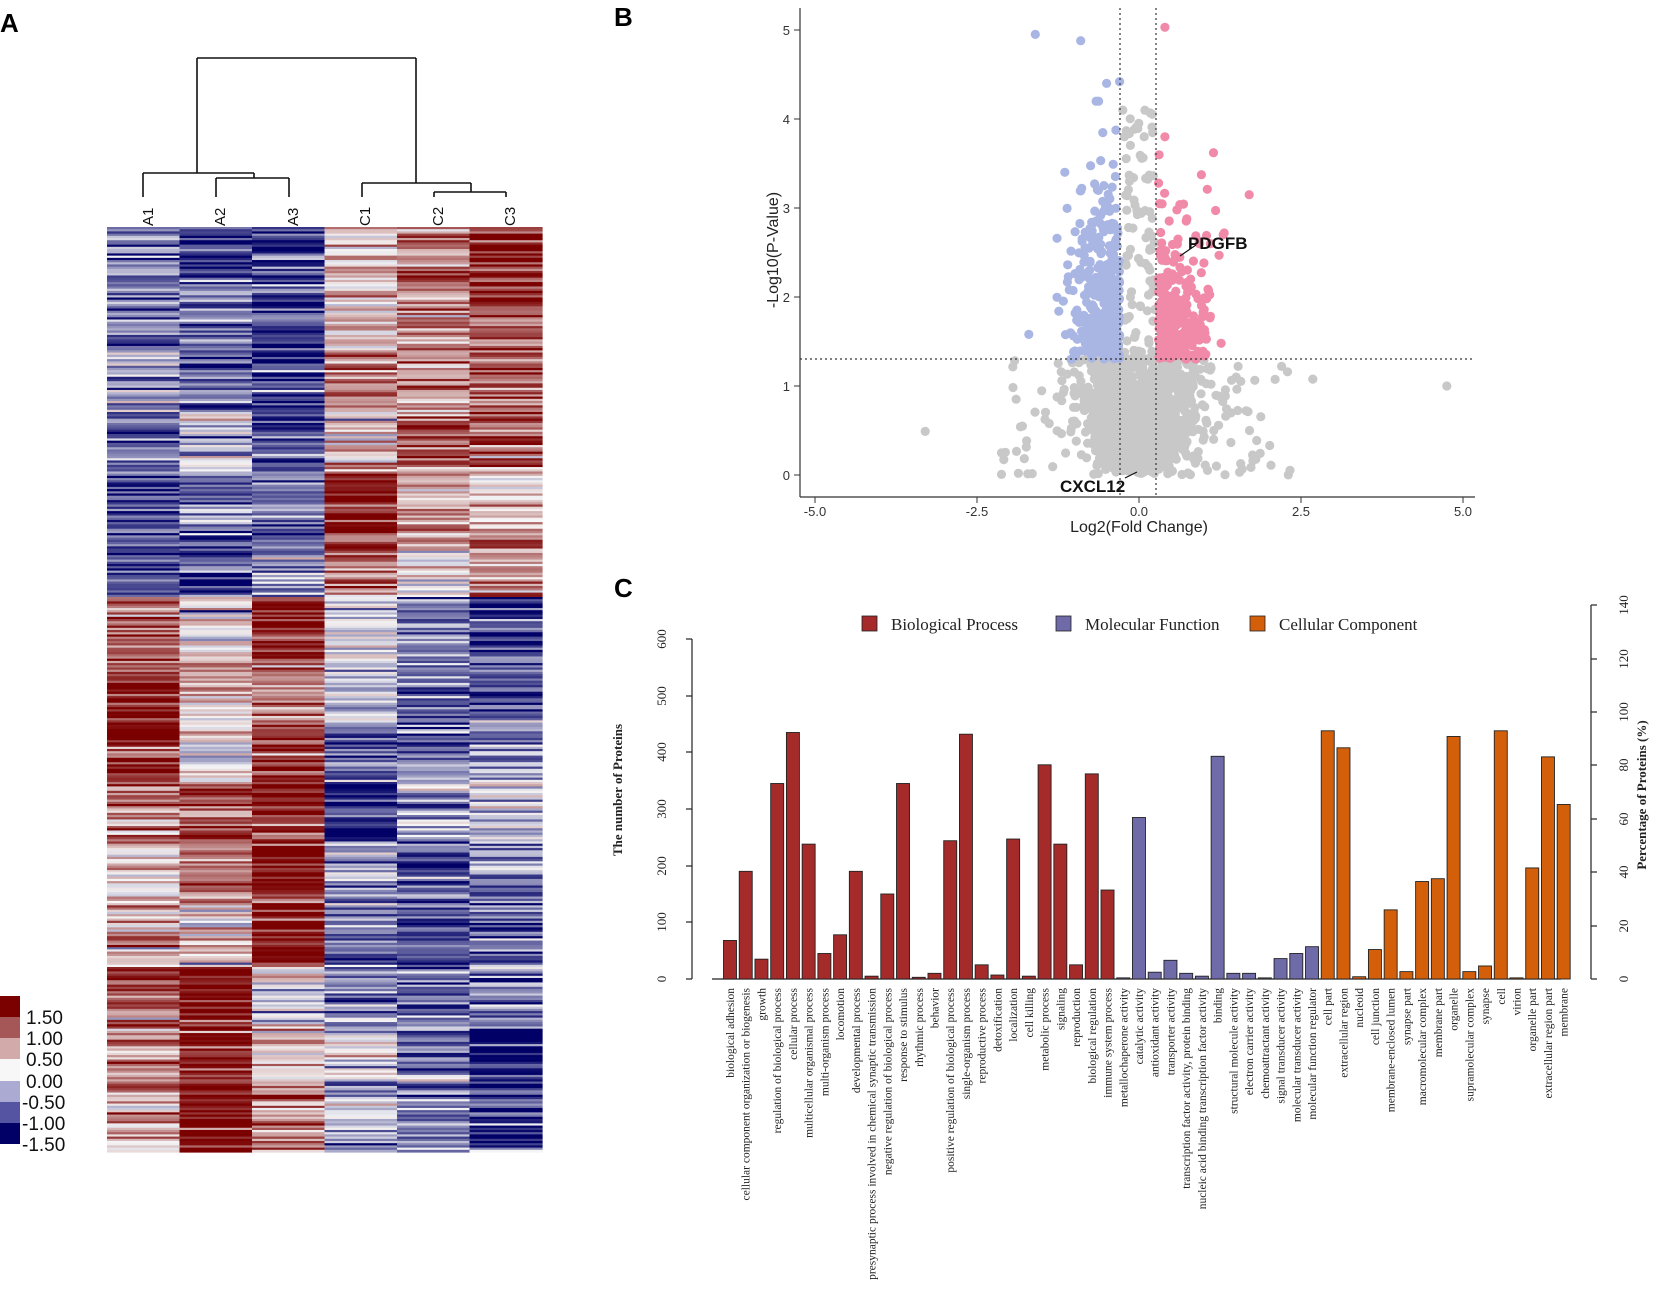  Describe the element at coordinates (977, 511) in the screenshot. I see `volcano-x-tick-1: -2.5` at that location.